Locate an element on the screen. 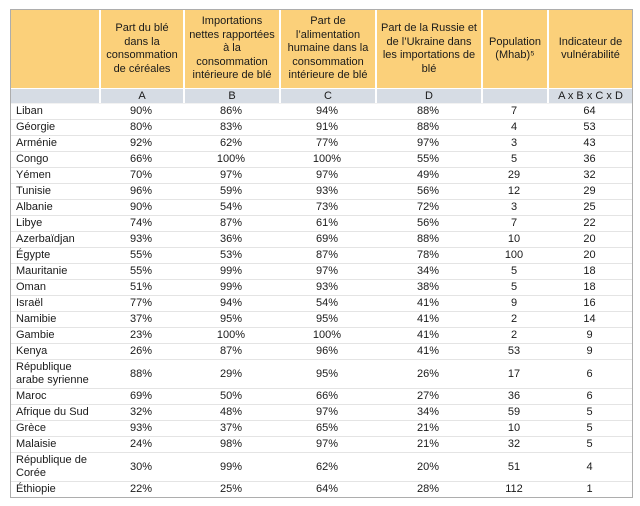 This screenshot has width=640, height=506. value-cell: 77% is located at coordinates (141, 303).